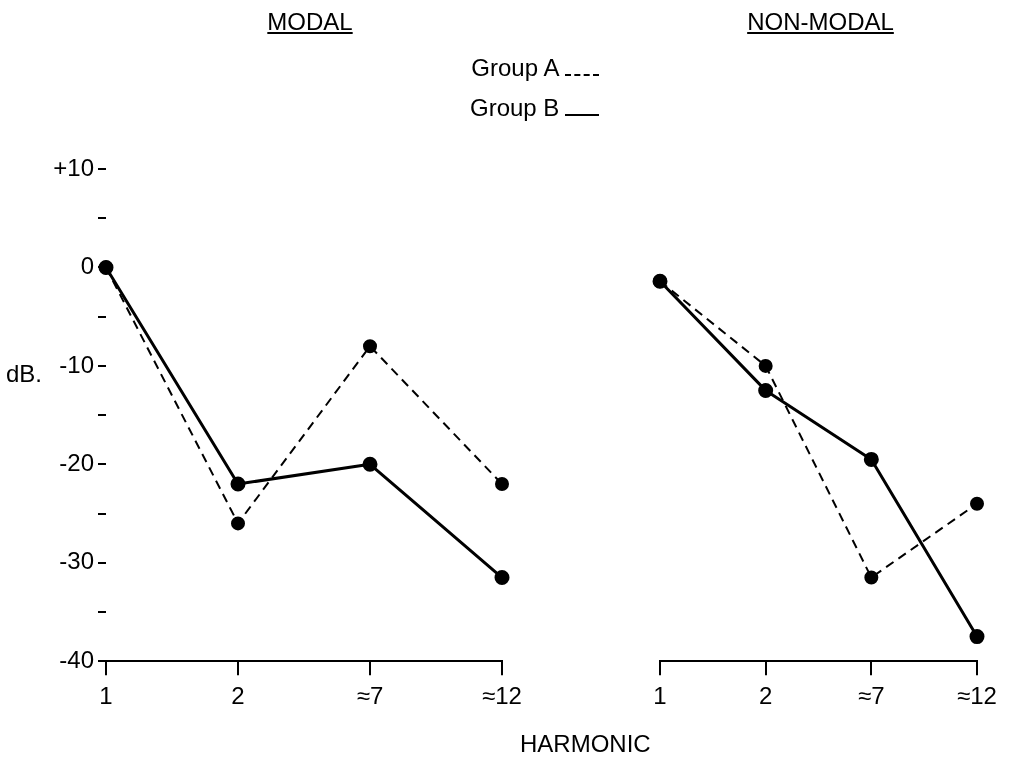 The width and height of the screenshot is (1024, 763). I want to click on y-tick-label: 0, so click(87, 266).